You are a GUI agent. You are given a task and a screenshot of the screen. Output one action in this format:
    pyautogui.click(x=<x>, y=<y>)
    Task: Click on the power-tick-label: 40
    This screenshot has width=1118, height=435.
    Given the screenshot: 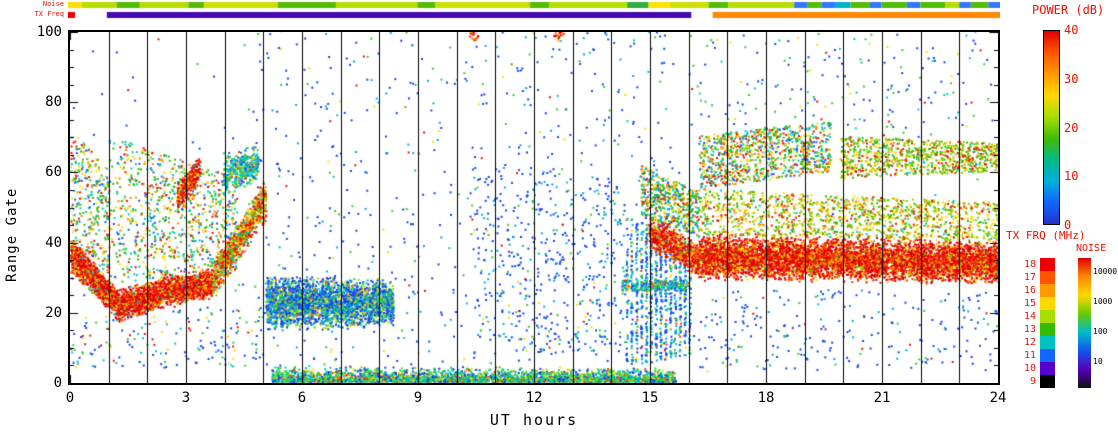 What is the action you would take?
    pyautogui.click(x=1071, y=30)
    